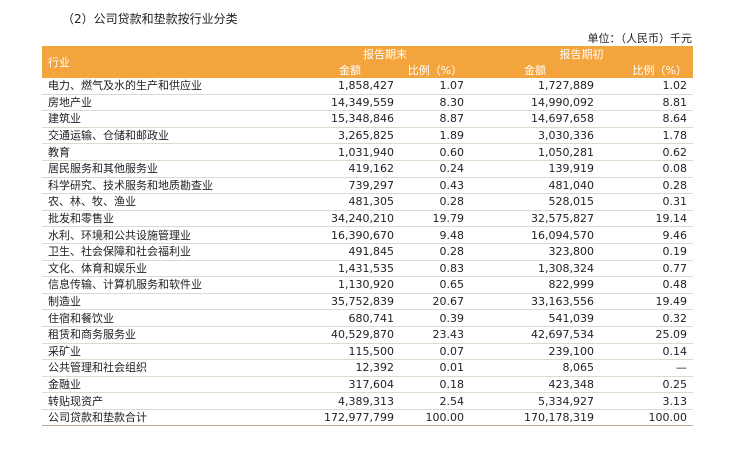  What do you see at coordinates (535, 86) in the screenshot?
I see `amount-cell: 1,727,889` at bounding box center [535, 86].